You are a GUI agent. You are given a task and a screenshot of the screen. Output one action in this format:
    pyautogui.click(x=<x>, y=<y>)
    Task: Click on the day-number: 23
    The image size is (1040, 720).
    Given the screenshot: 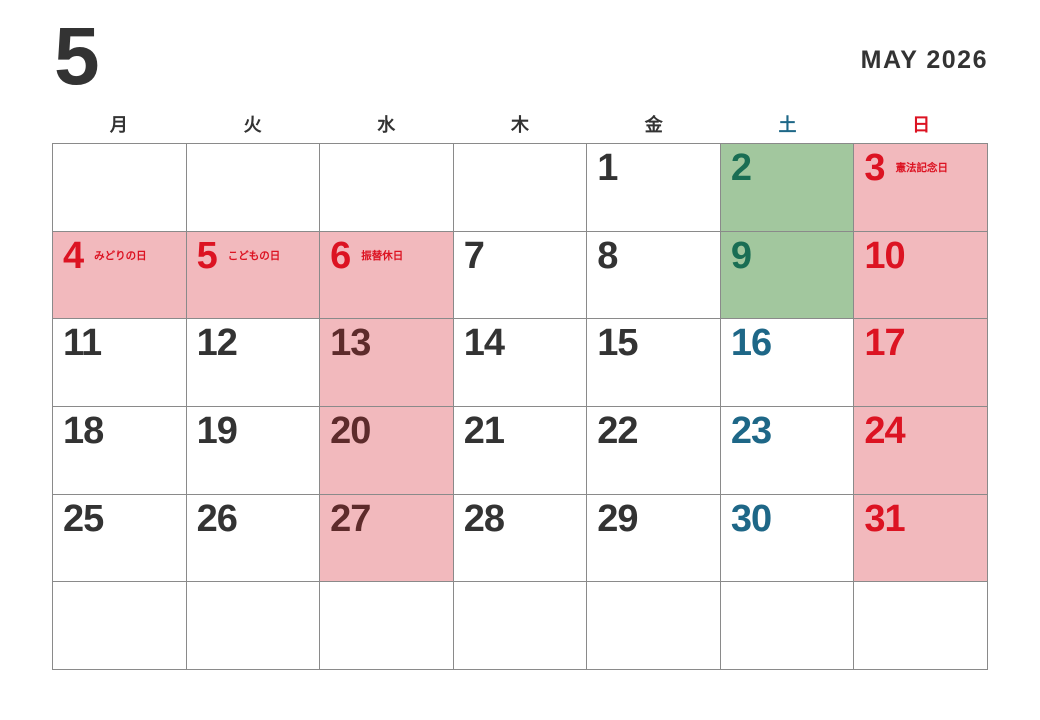 What is the action you would take?
    pyautogui.click(x=751, y=430)
    